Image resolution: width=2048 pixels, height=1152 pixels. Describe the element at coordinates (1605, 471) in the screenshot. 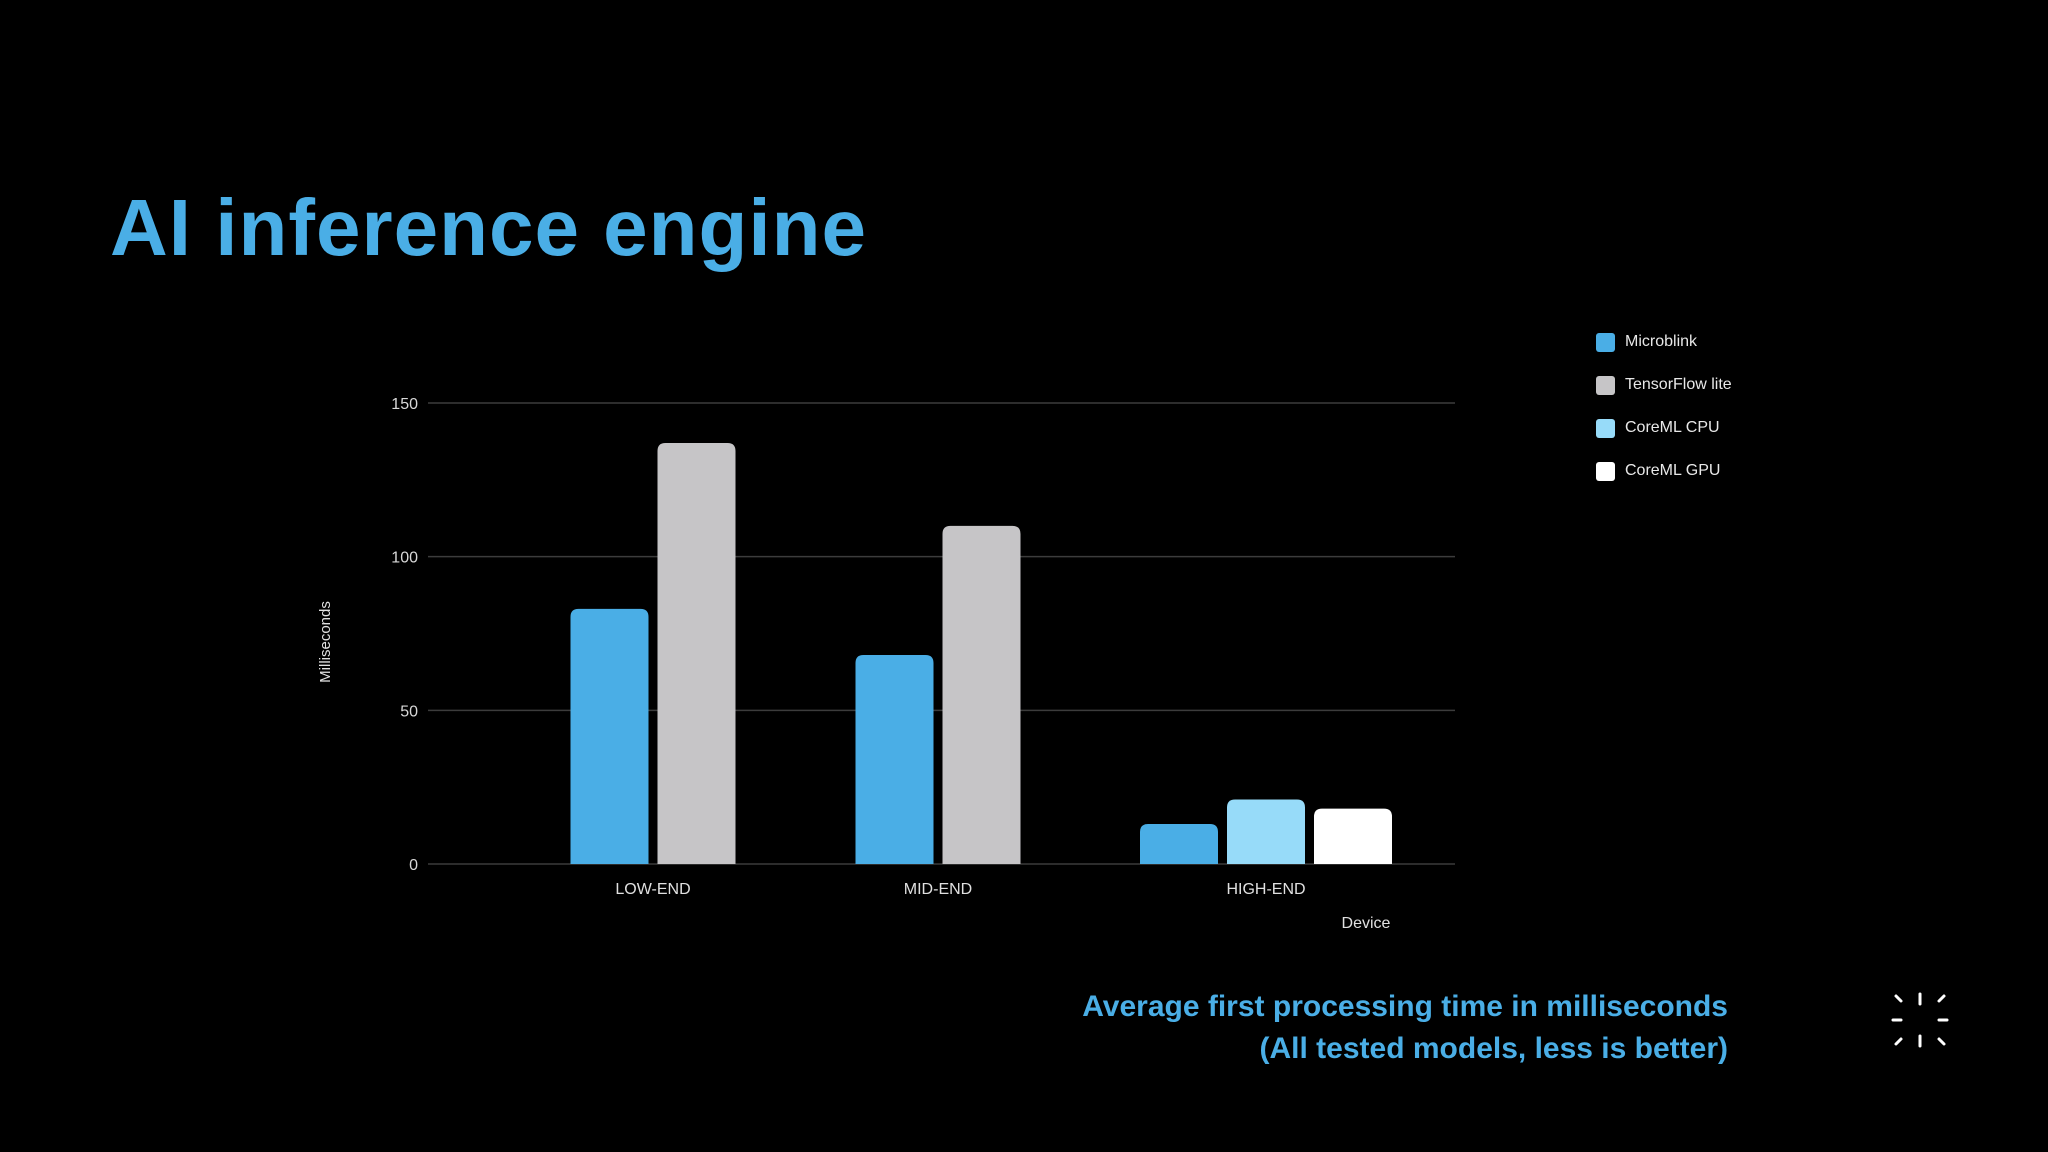

I see `legend-swatch-coreml-gpu` at that location.